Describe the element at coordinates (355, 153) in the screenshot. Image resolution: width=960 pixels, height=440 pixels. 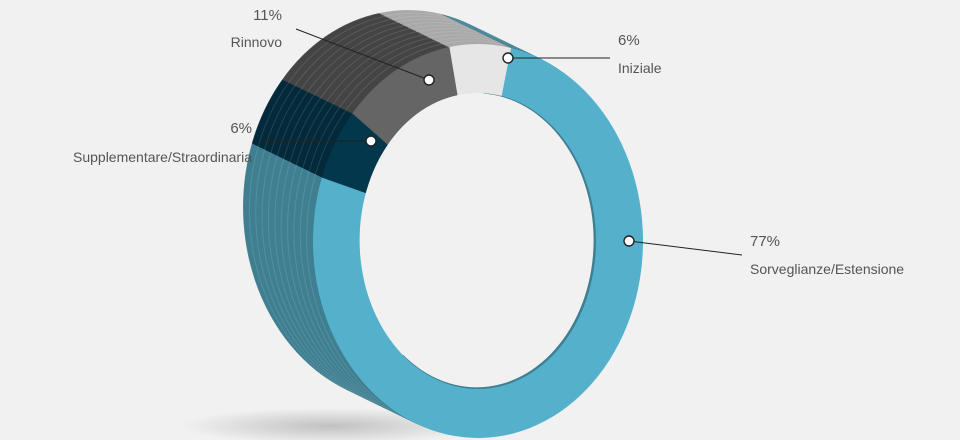
I see `slice-supplementare-straordinaria` at that location.